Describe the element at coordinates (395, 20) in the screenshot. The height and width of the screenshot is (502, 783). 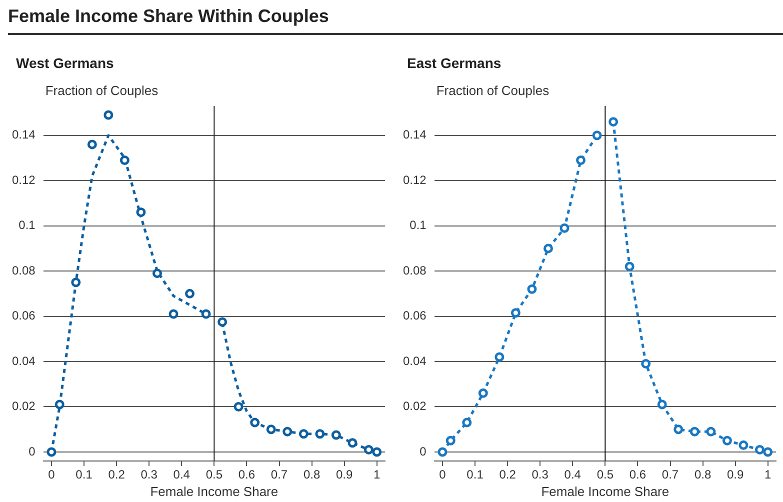
I see `chart-title: Female Income Share Within Couples` at that location.